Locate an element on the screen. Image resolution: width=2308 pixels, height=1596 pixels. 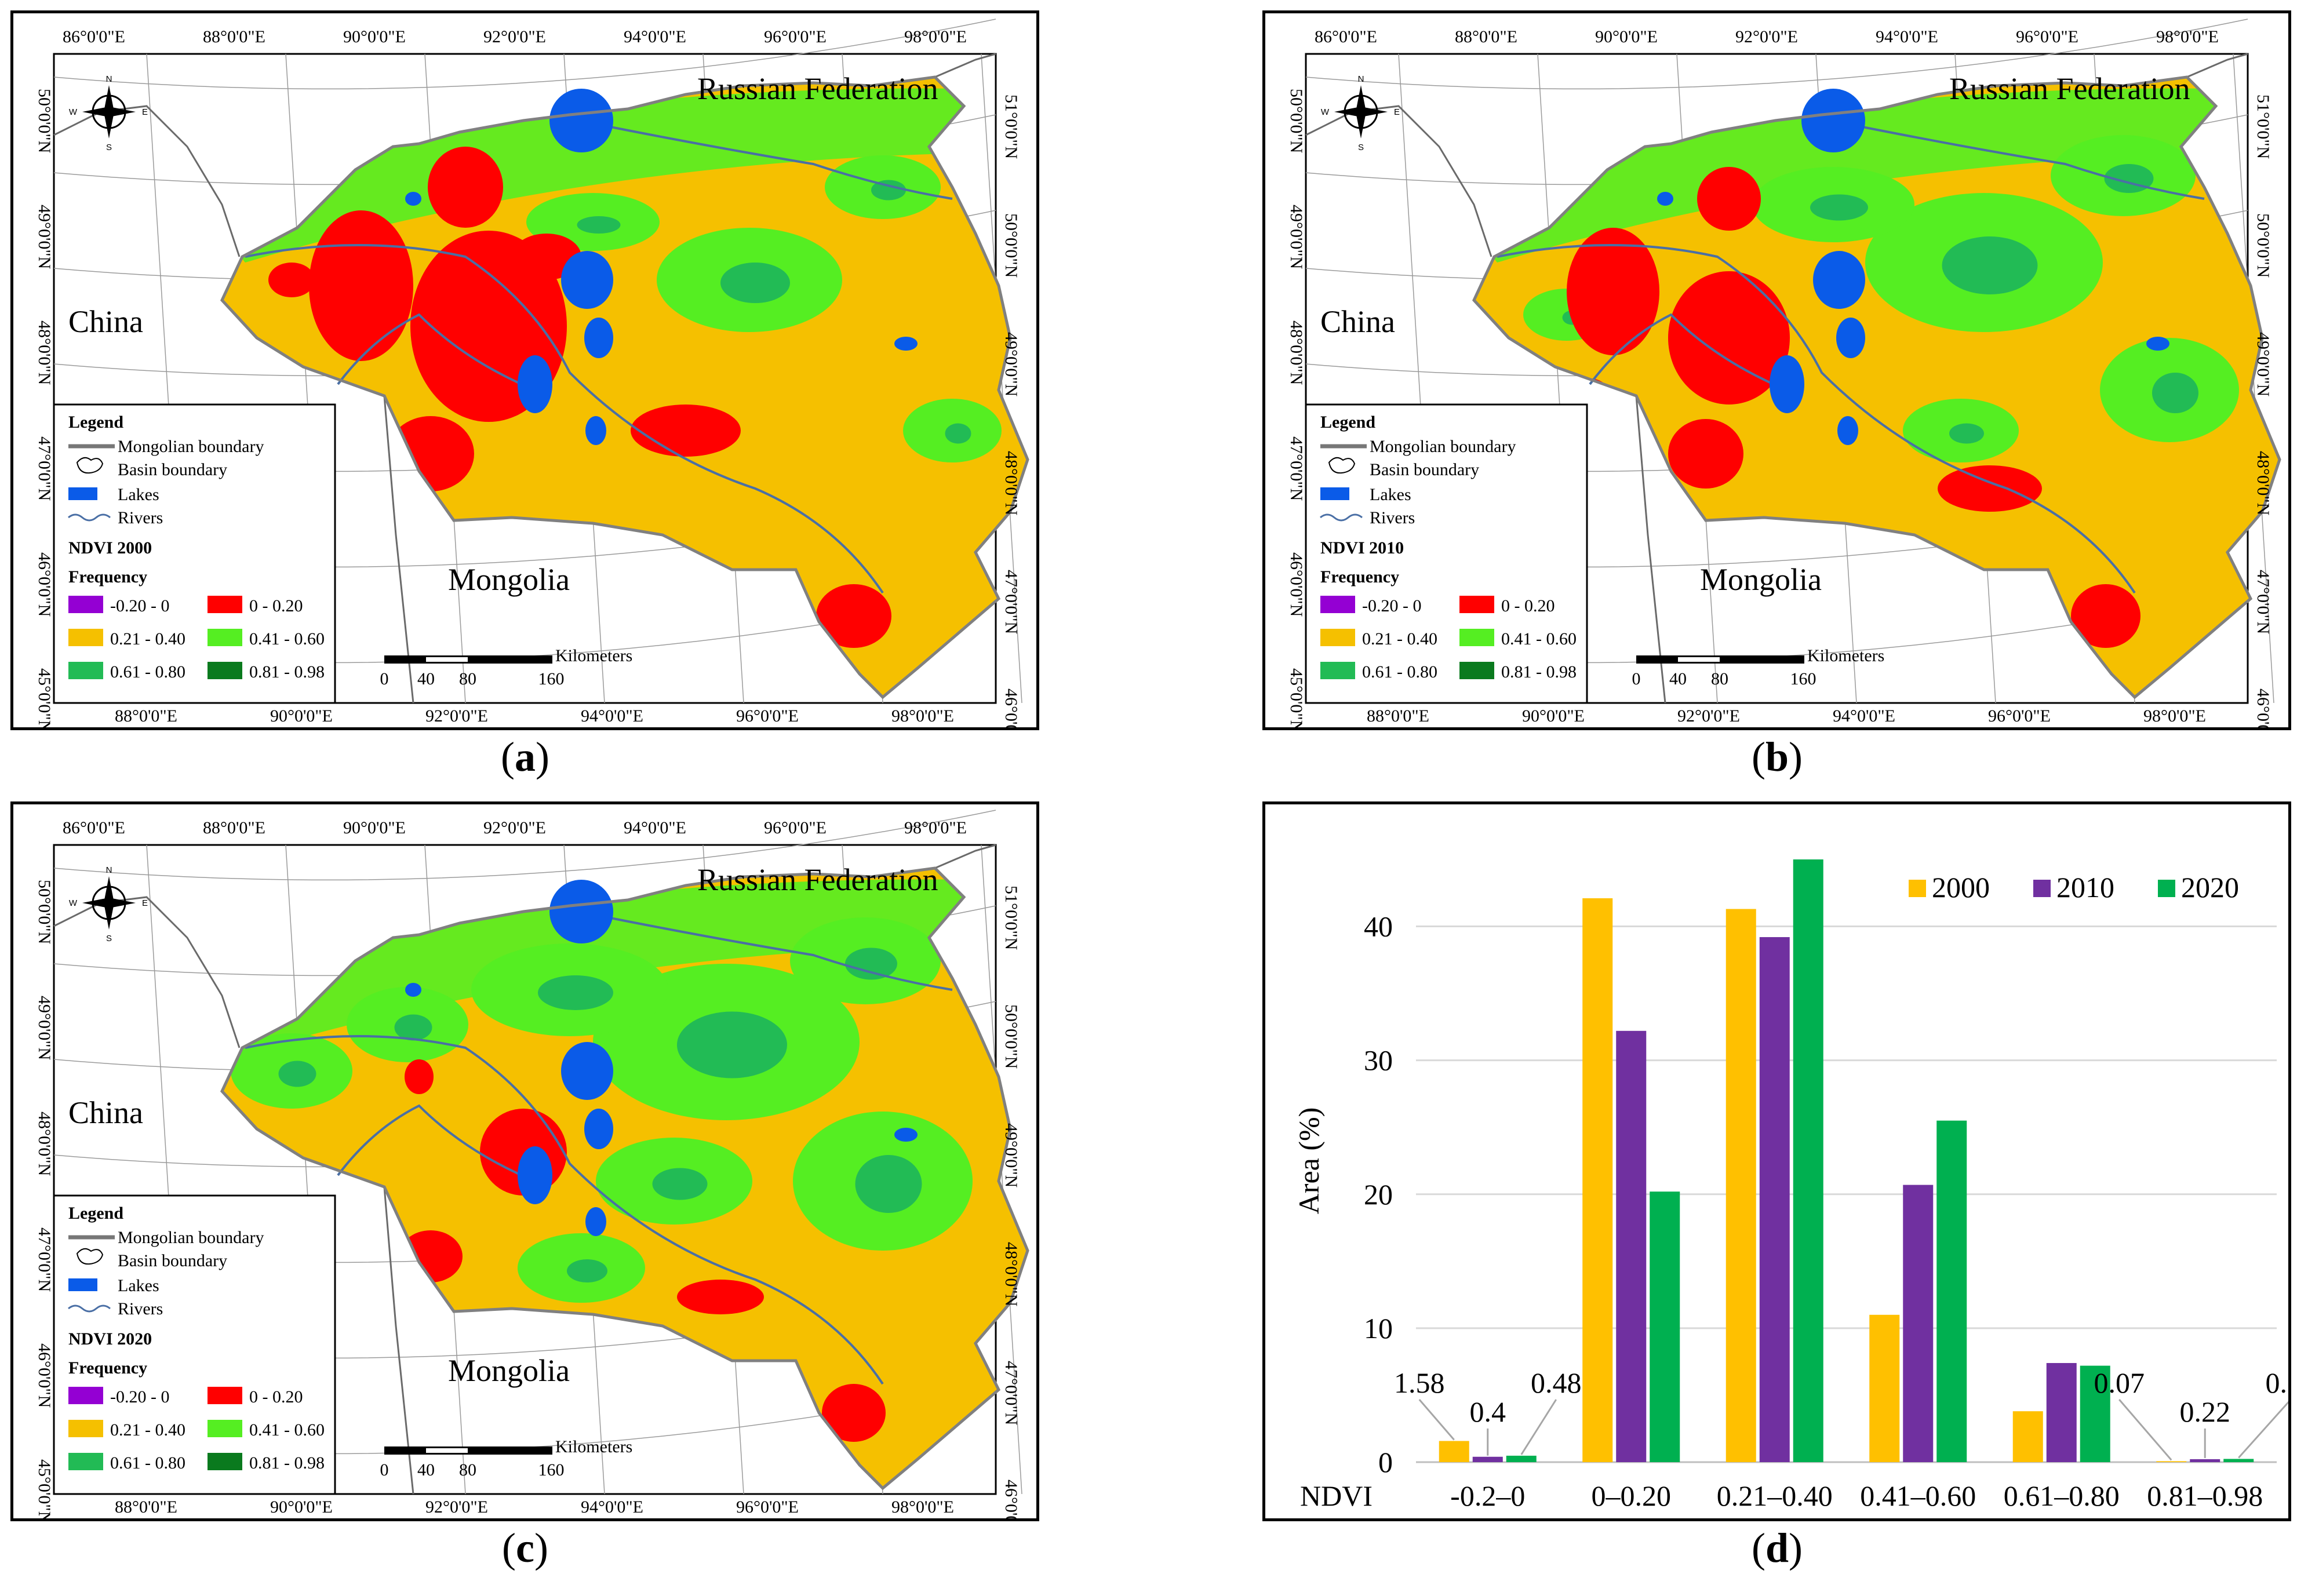
basin-boundary-line is located at coordinates (625, 387).